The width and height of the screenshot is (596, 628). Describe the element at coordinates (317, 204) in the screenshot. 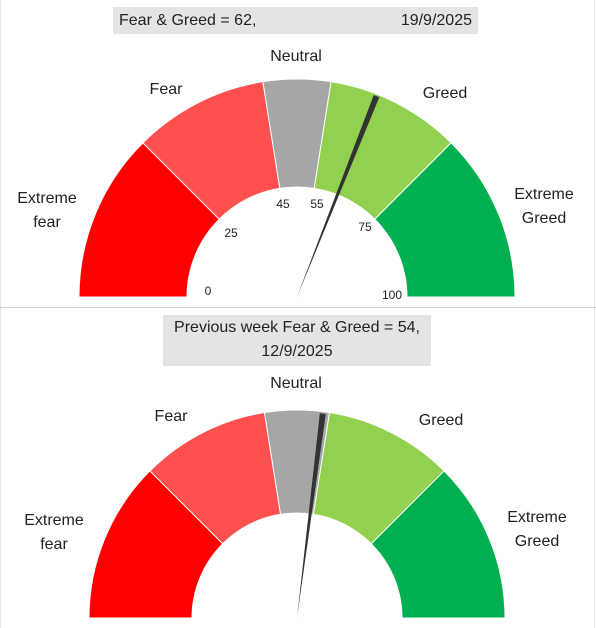

I see `tick-label-55: 55` at that location.